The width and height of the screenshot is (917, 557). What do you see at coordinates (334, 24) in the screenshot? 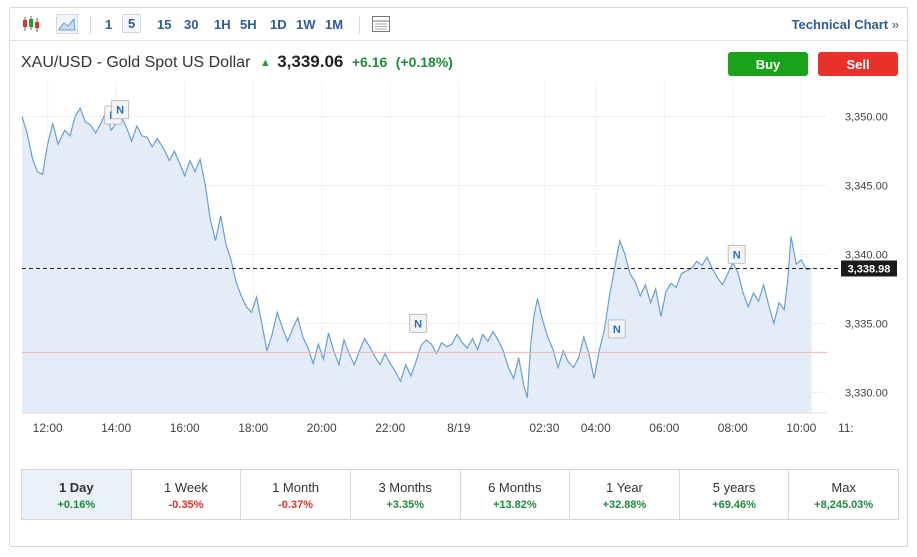
I see `timeframe-1m: 1M` at bounding box center [334, 24].